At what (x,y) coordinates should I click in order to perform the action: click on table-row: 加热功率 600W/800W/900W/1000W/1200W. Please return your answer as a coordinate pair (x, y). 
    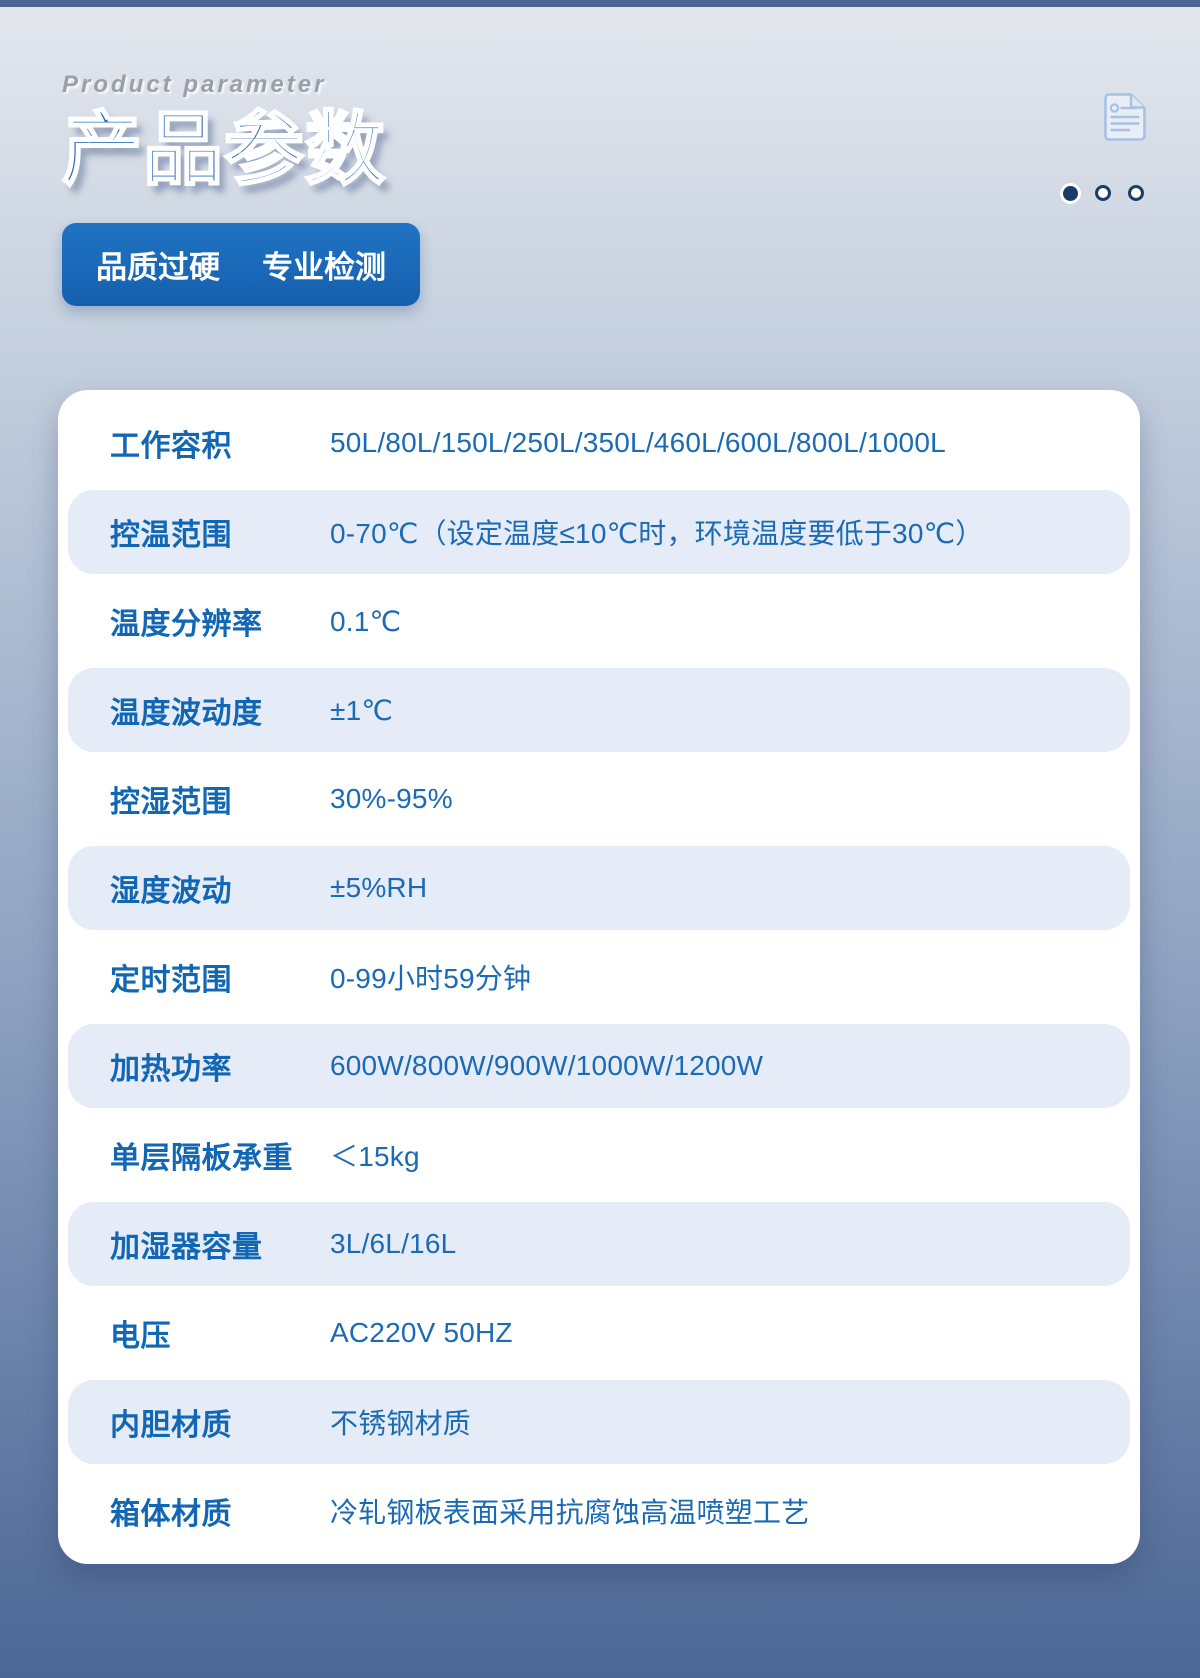
    Looking at the image, I should click on (599, 1066).